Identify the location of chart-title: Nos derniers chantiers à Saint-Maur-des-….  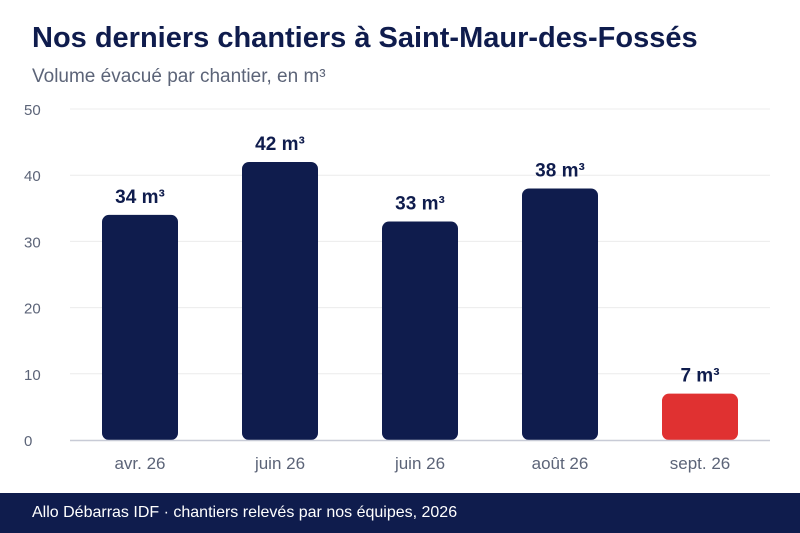
(365, 38).